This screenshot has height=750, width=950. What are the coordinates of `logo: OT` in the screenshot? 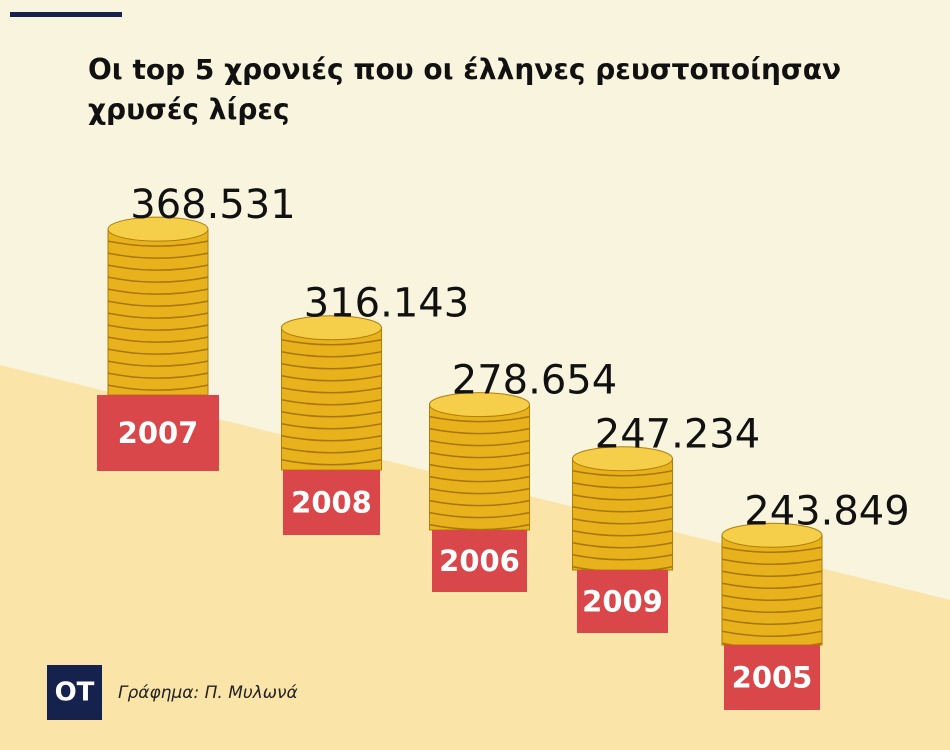 It's located at (75, 693).